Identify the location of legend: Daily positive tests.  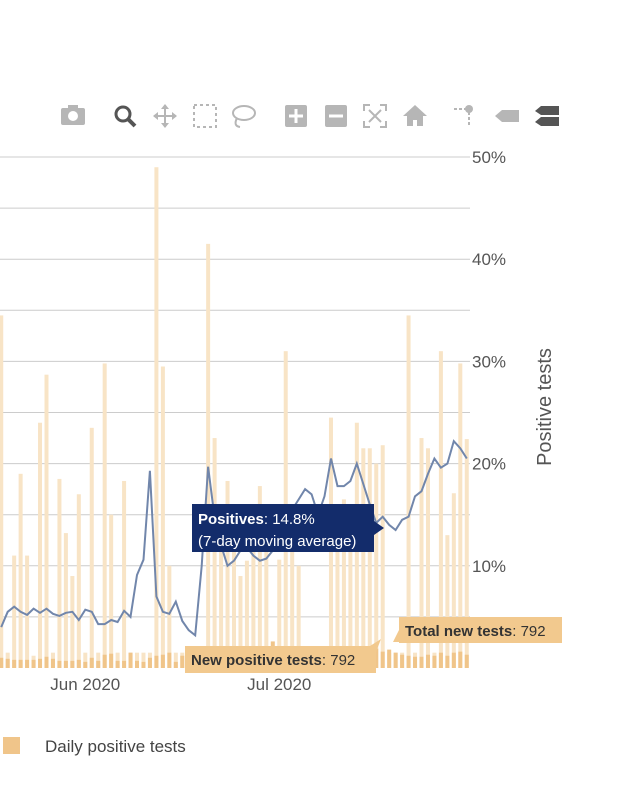
(94, 746).